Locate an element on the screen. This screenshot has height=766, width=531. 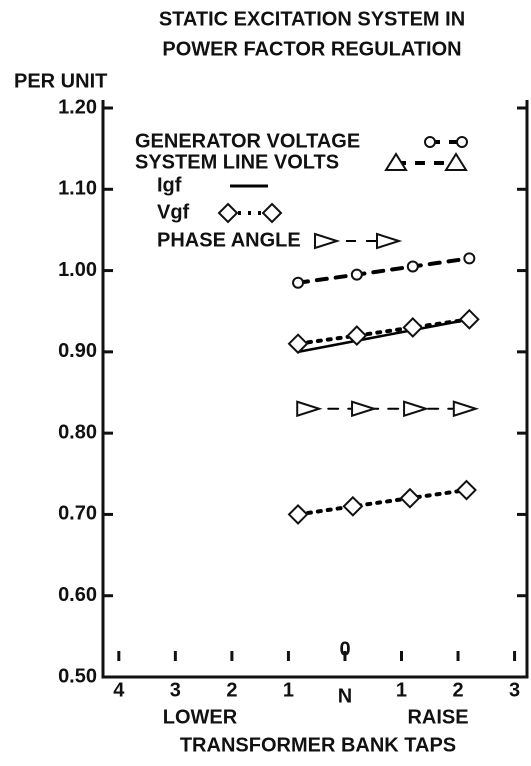
y-tick-label: 1.20 is located at coordinates (77, 107).